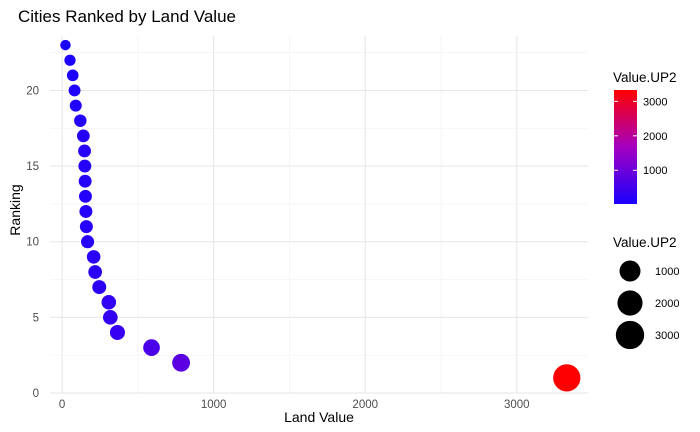 The image size is (700, 432). What do you see at coordinates (655, 171) in the screenshot?
I see `colorbar-label: 1000` at bounding box center [655, 171].